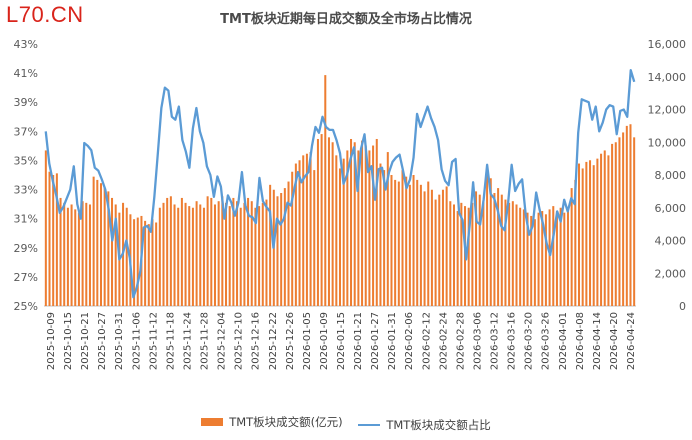 The height and width of the screenshot is (440, 692). What do you see at coordinates (324, 341) in the screenshot?
I see `x-tick-label: 2026-01-09` at bounding box center [324, 341].